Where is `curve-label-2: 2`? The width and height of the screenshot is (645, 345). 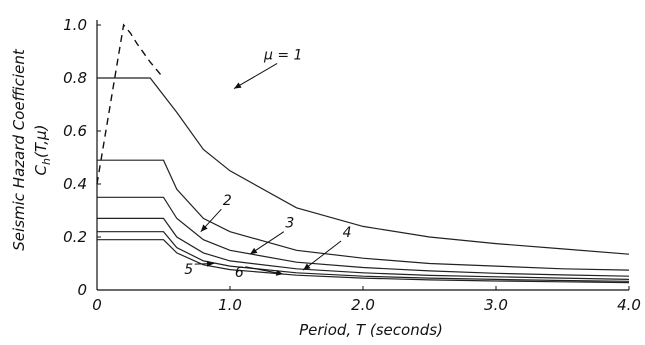
curve-label-2: 2 is located at coordinates (227, 201).